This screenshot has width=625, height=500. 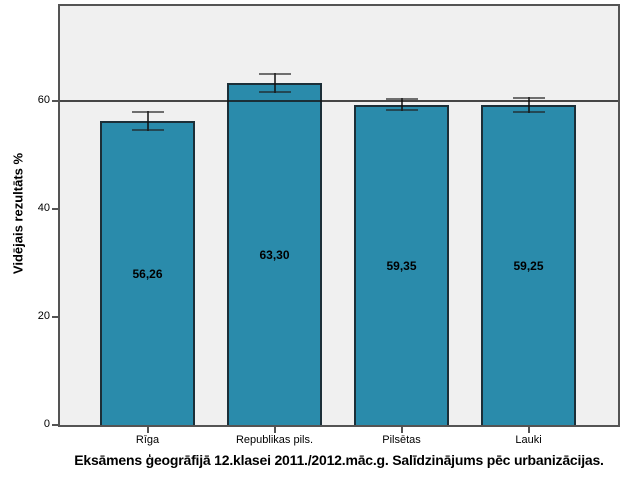 I want to click on bar-2: 59,35, so click(x=401, y=264).